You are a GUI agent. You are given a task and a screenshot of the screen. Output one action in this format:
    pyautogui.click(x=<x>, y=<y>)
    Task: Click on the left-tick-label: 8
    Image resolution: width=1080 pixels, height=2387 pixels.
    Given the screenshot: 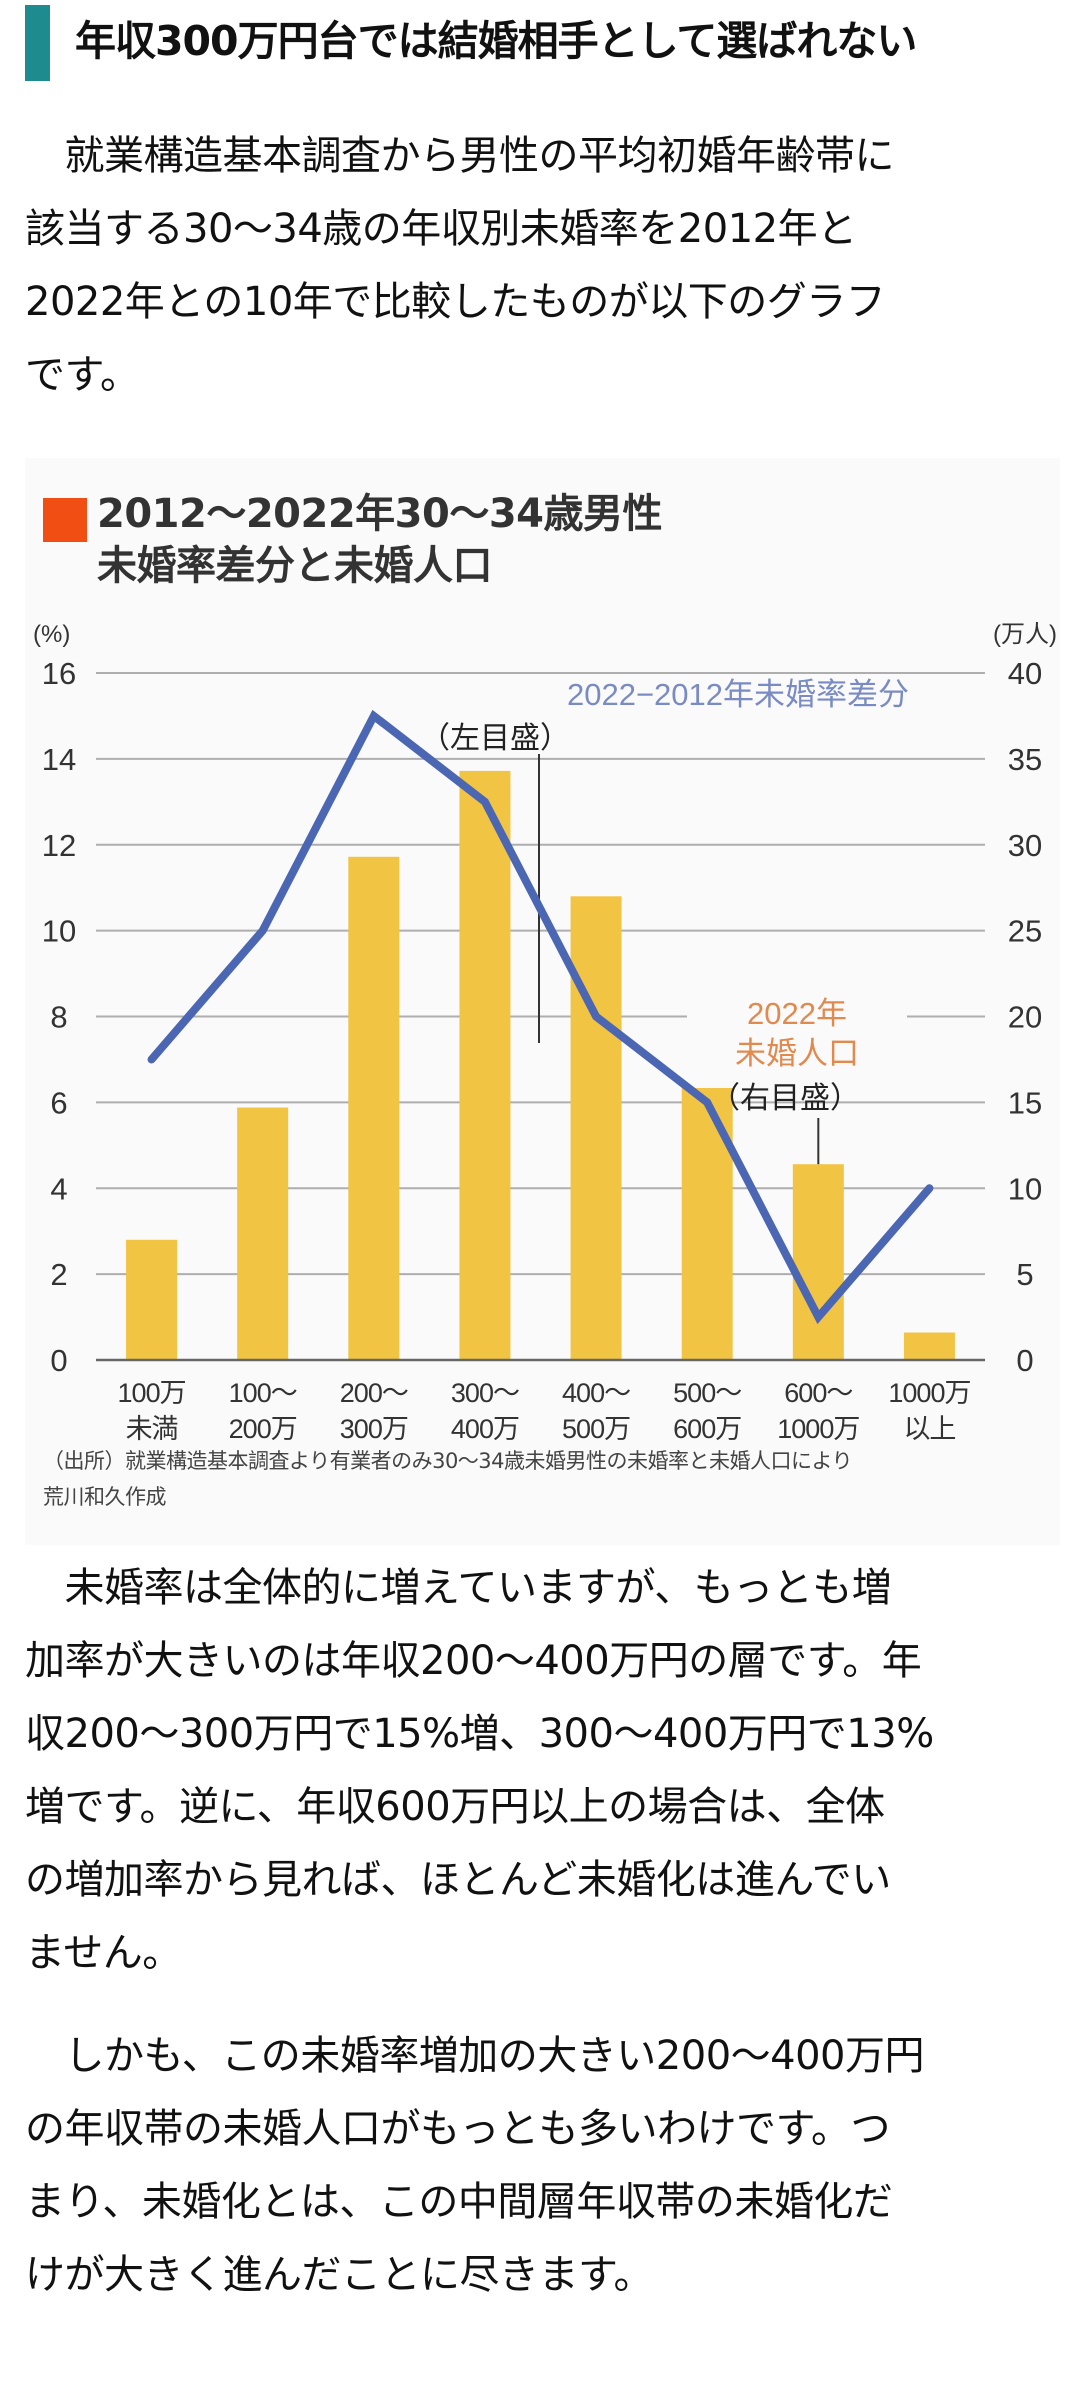 What is the action you would take?
    pyautogui.click(x=58, y=1017)
    